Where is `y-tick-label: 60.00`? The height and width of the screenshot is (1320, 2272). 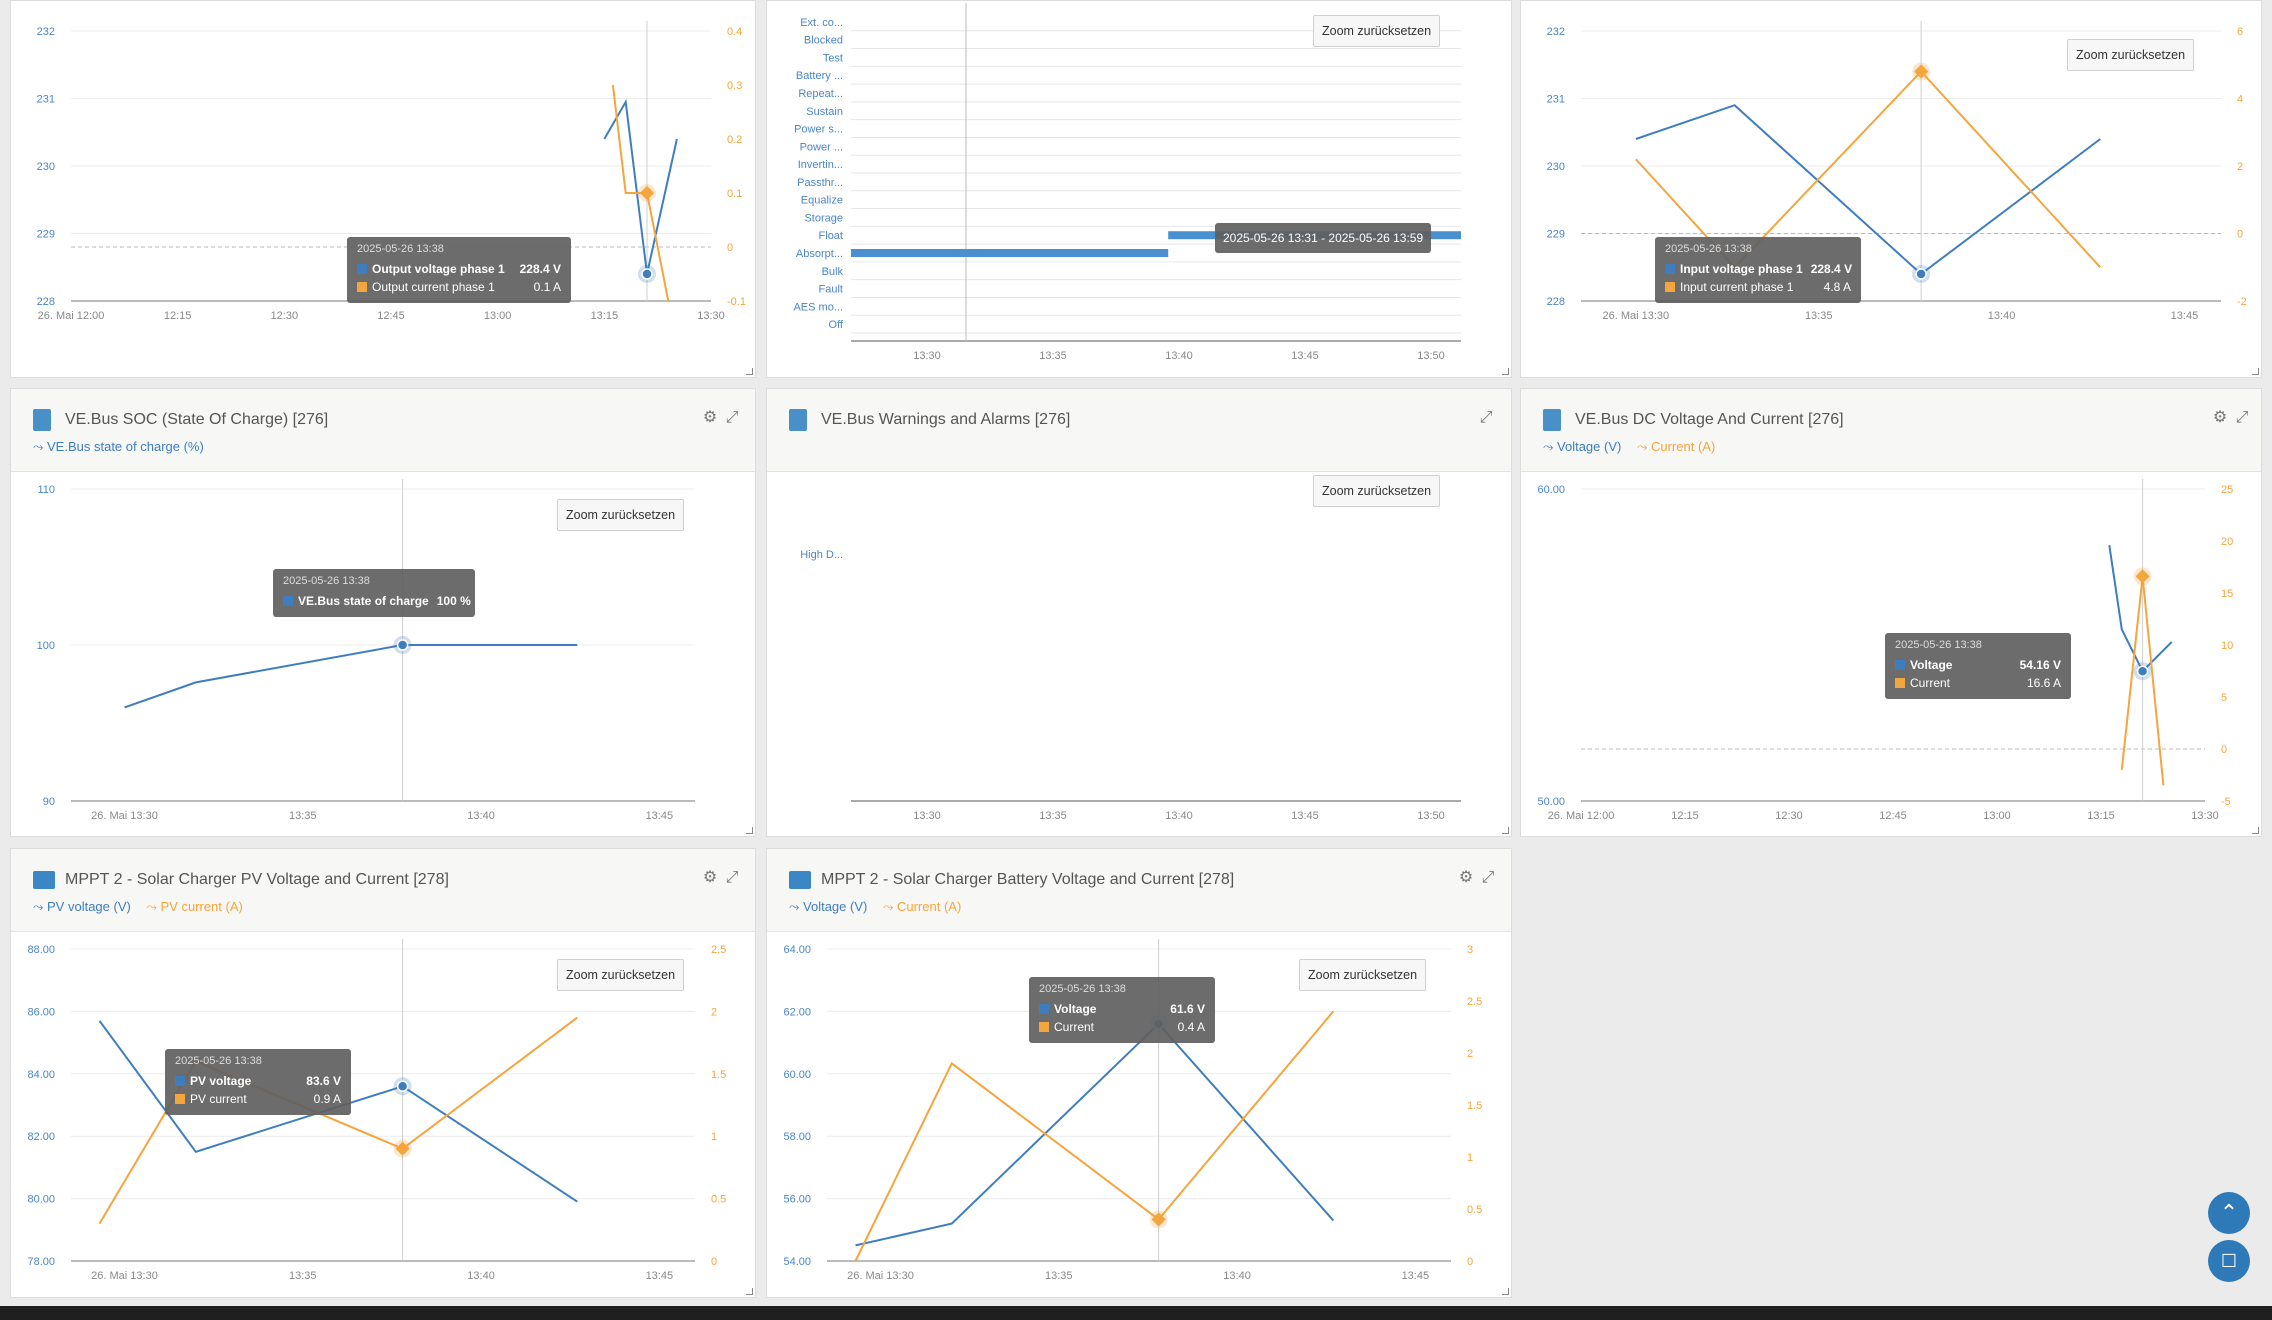 y-tick-label: 60.00 is located at coordinates (797, 1075).